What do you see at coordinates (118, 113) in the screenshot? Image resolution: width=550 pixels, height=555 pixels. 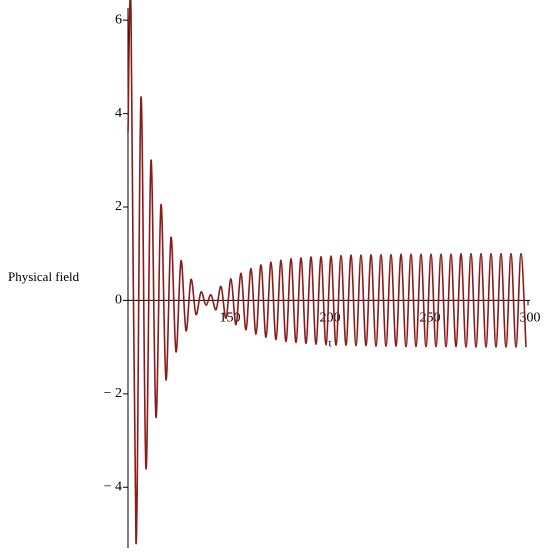 I see `y-tick-label: 4` at bounding box center [118, 113].